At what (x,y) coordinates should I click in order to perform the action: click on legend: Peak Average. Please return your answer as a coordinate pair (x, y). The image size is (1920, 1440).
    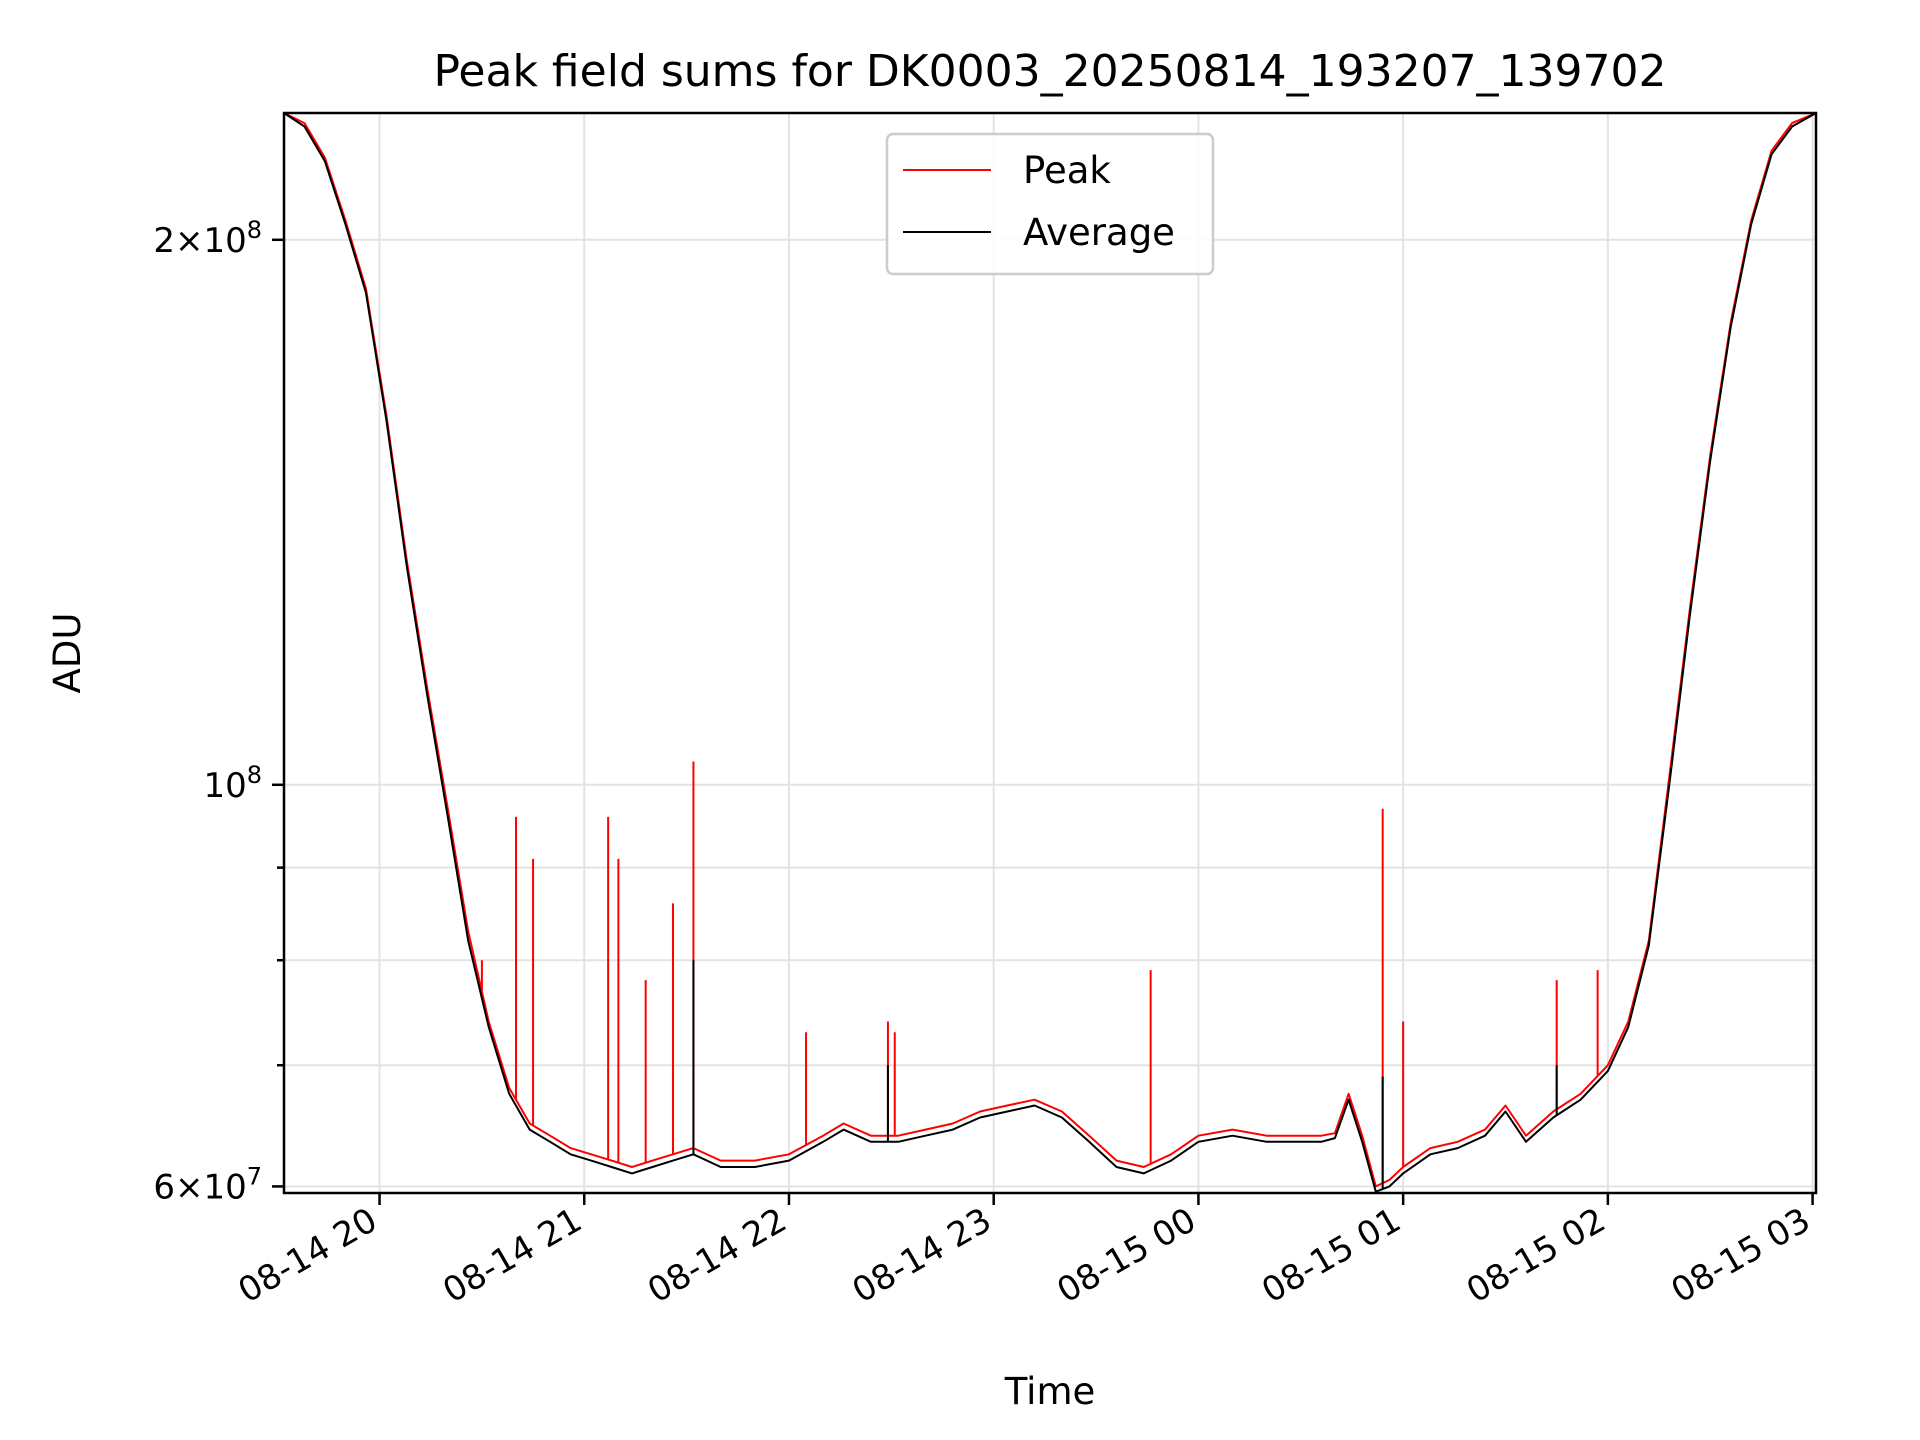
    Looking at the image, I should click on (1050, 204).